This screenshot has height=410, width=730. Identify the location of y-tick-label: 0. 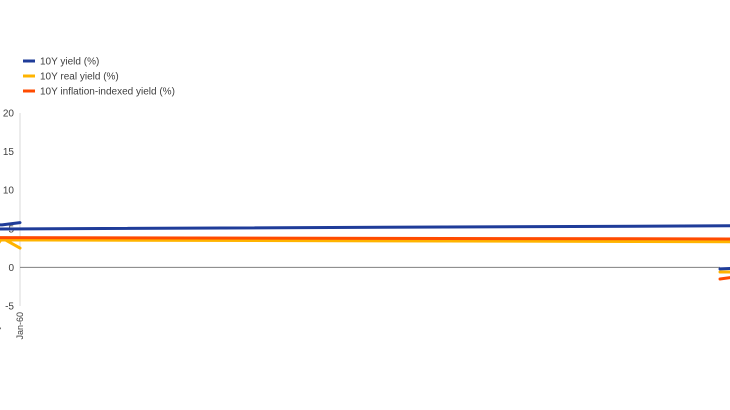
(11, 268).